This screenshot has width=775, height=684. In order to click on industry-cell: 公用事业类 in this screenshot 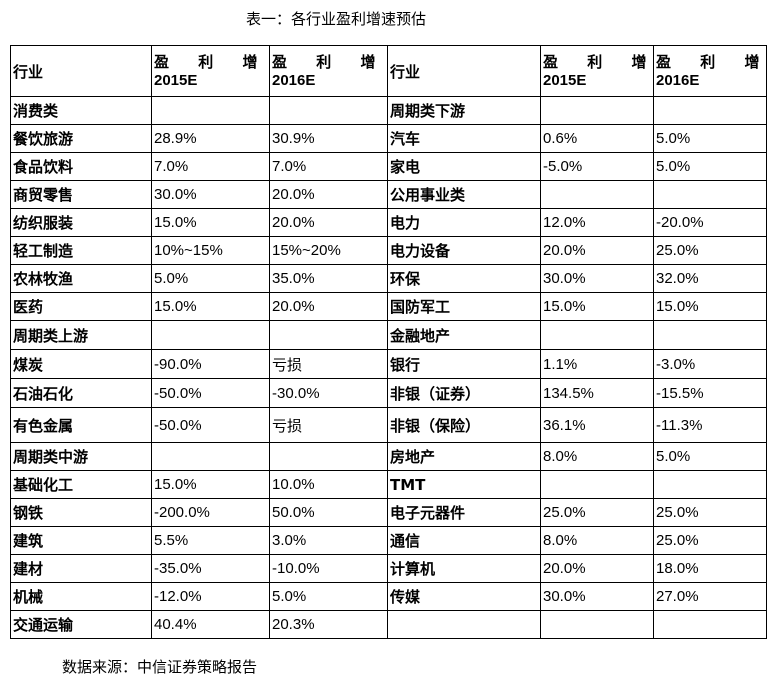, I will do `click(464, 194)`.